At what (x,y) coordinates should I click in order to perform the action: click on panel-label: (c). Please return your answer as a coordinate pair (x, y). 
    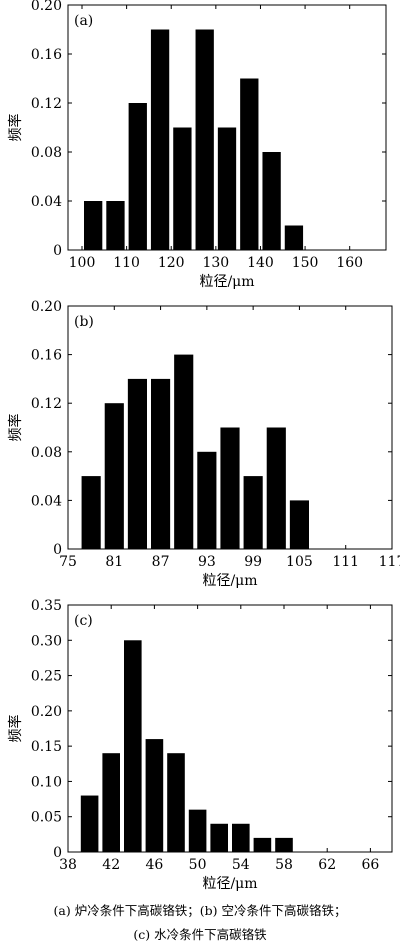
    Looking at the image, I should click on (83, 621).